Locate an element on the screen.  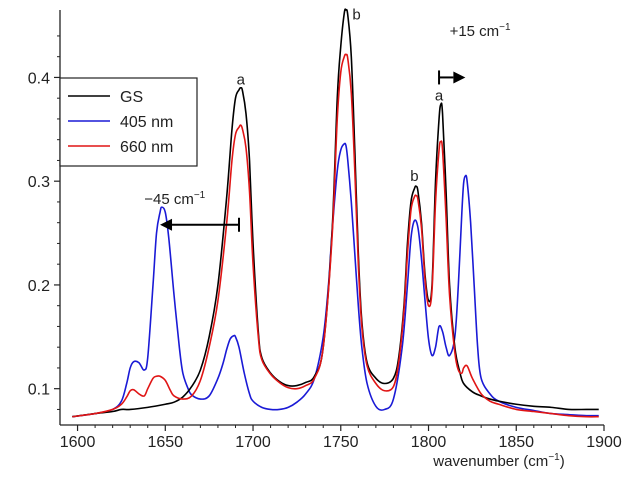
x-tick-label: 1750 is located at coordinates (341, 442).